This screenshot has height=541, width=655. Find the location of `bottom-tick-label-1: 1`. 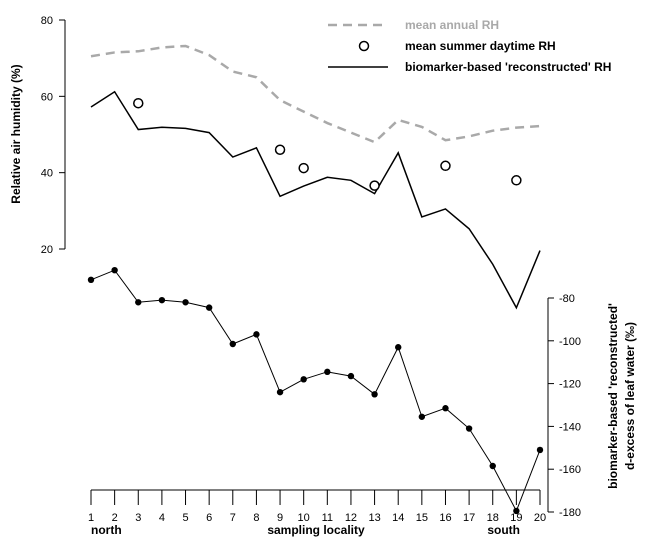

bottom-tick-label-1: 1 is located at coordinates (91, 518).